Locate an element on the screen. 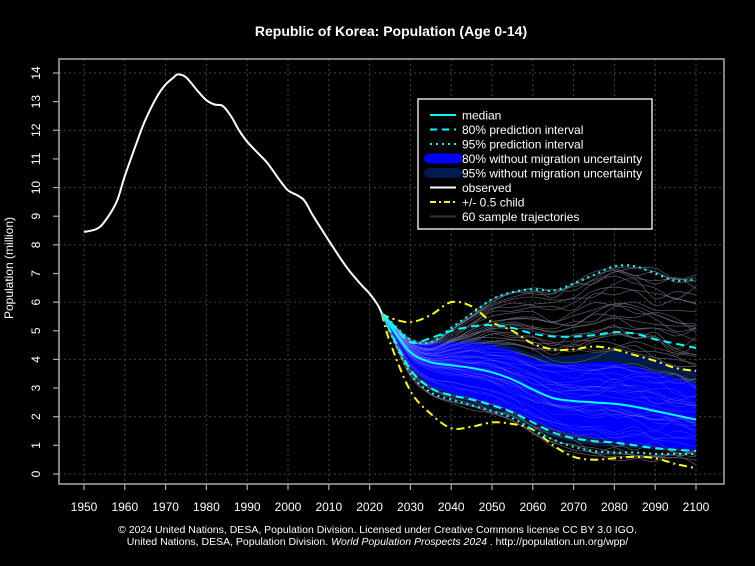  x-tick-label: 1990 is located at coordinates (247, 507).